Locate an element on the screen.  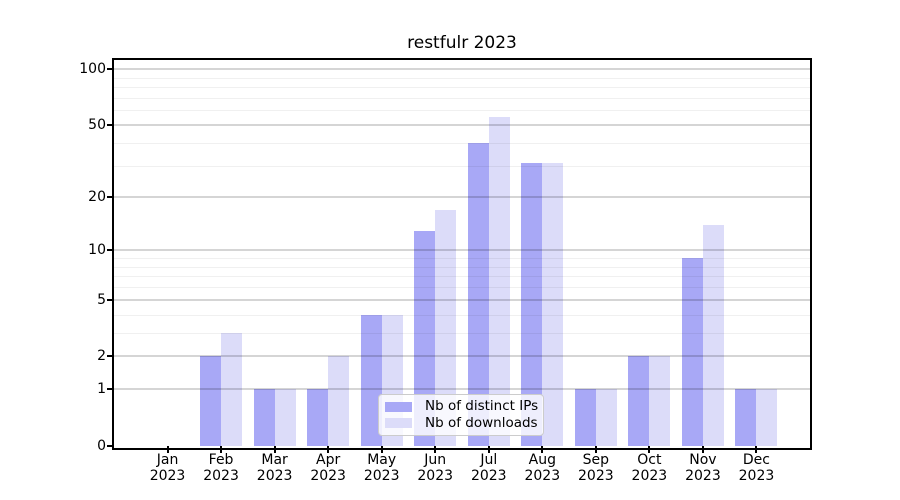
bar-apr-2023-downloads is located at coordinates (339, 401).